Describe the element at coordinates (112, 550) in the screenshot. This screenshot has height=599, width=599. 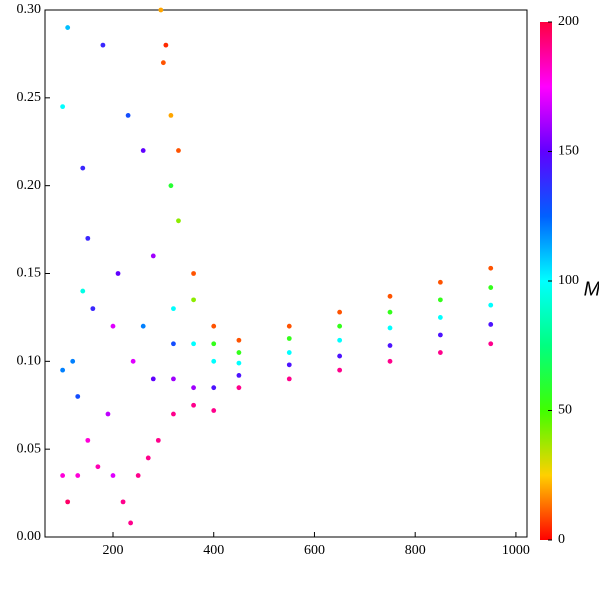
I see `x-tick-label: 200` at that location.